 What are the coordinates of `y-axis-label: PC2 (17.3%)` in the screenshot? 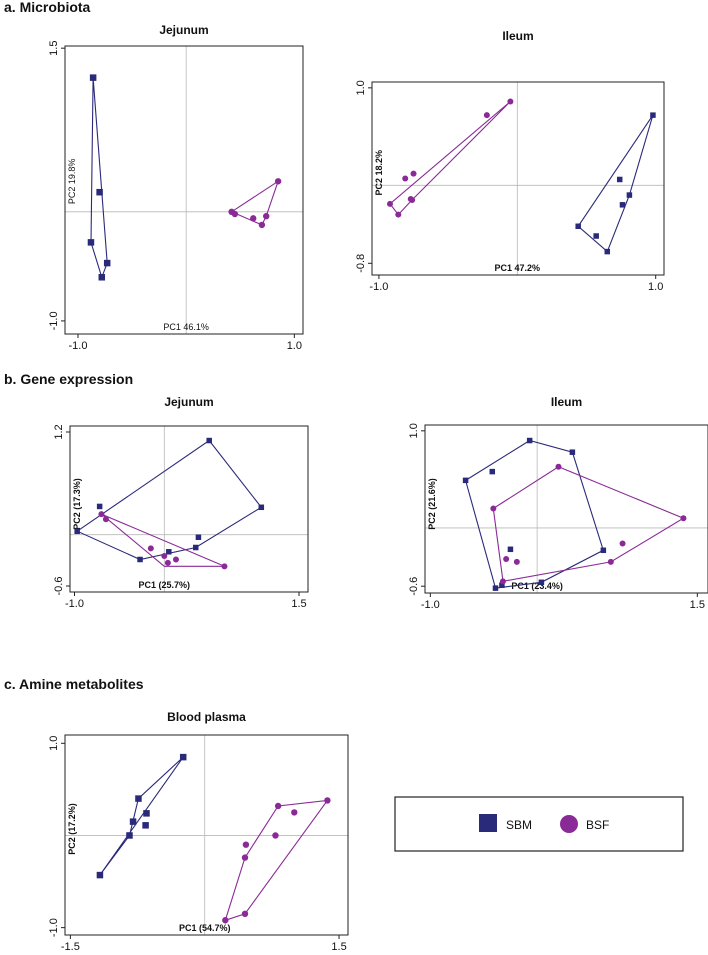 It's located at (77, 504).